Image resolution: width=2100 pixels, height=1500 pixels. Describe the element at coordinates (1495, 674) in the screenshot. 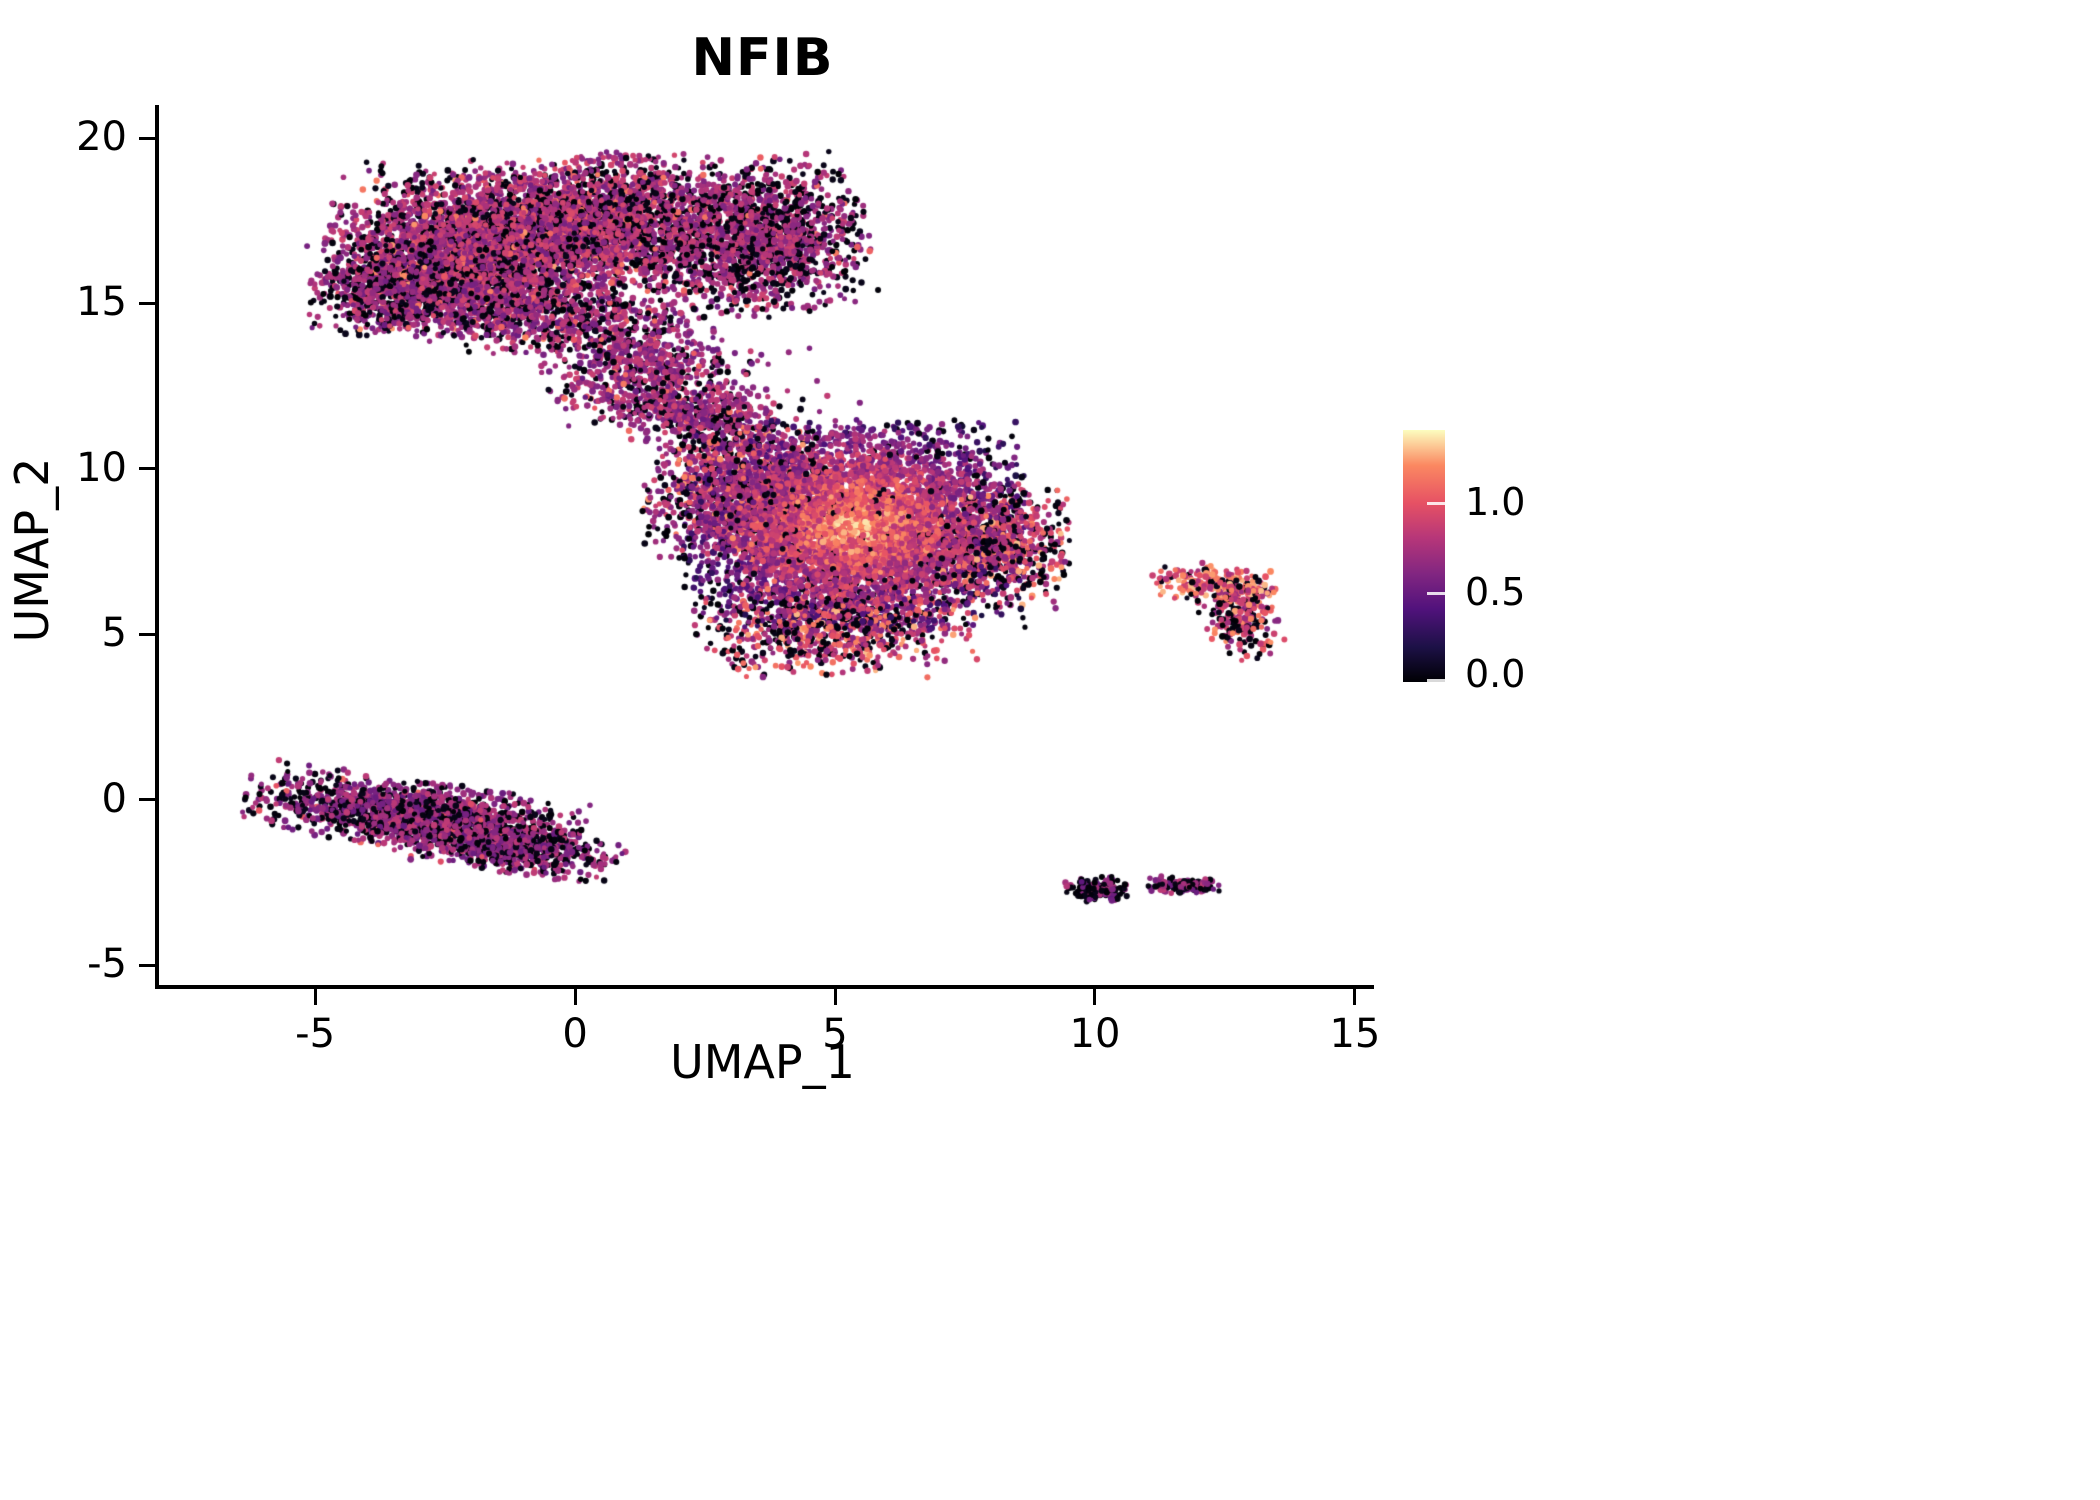

I see `colorbar-tick-label: 0.0` at that location.